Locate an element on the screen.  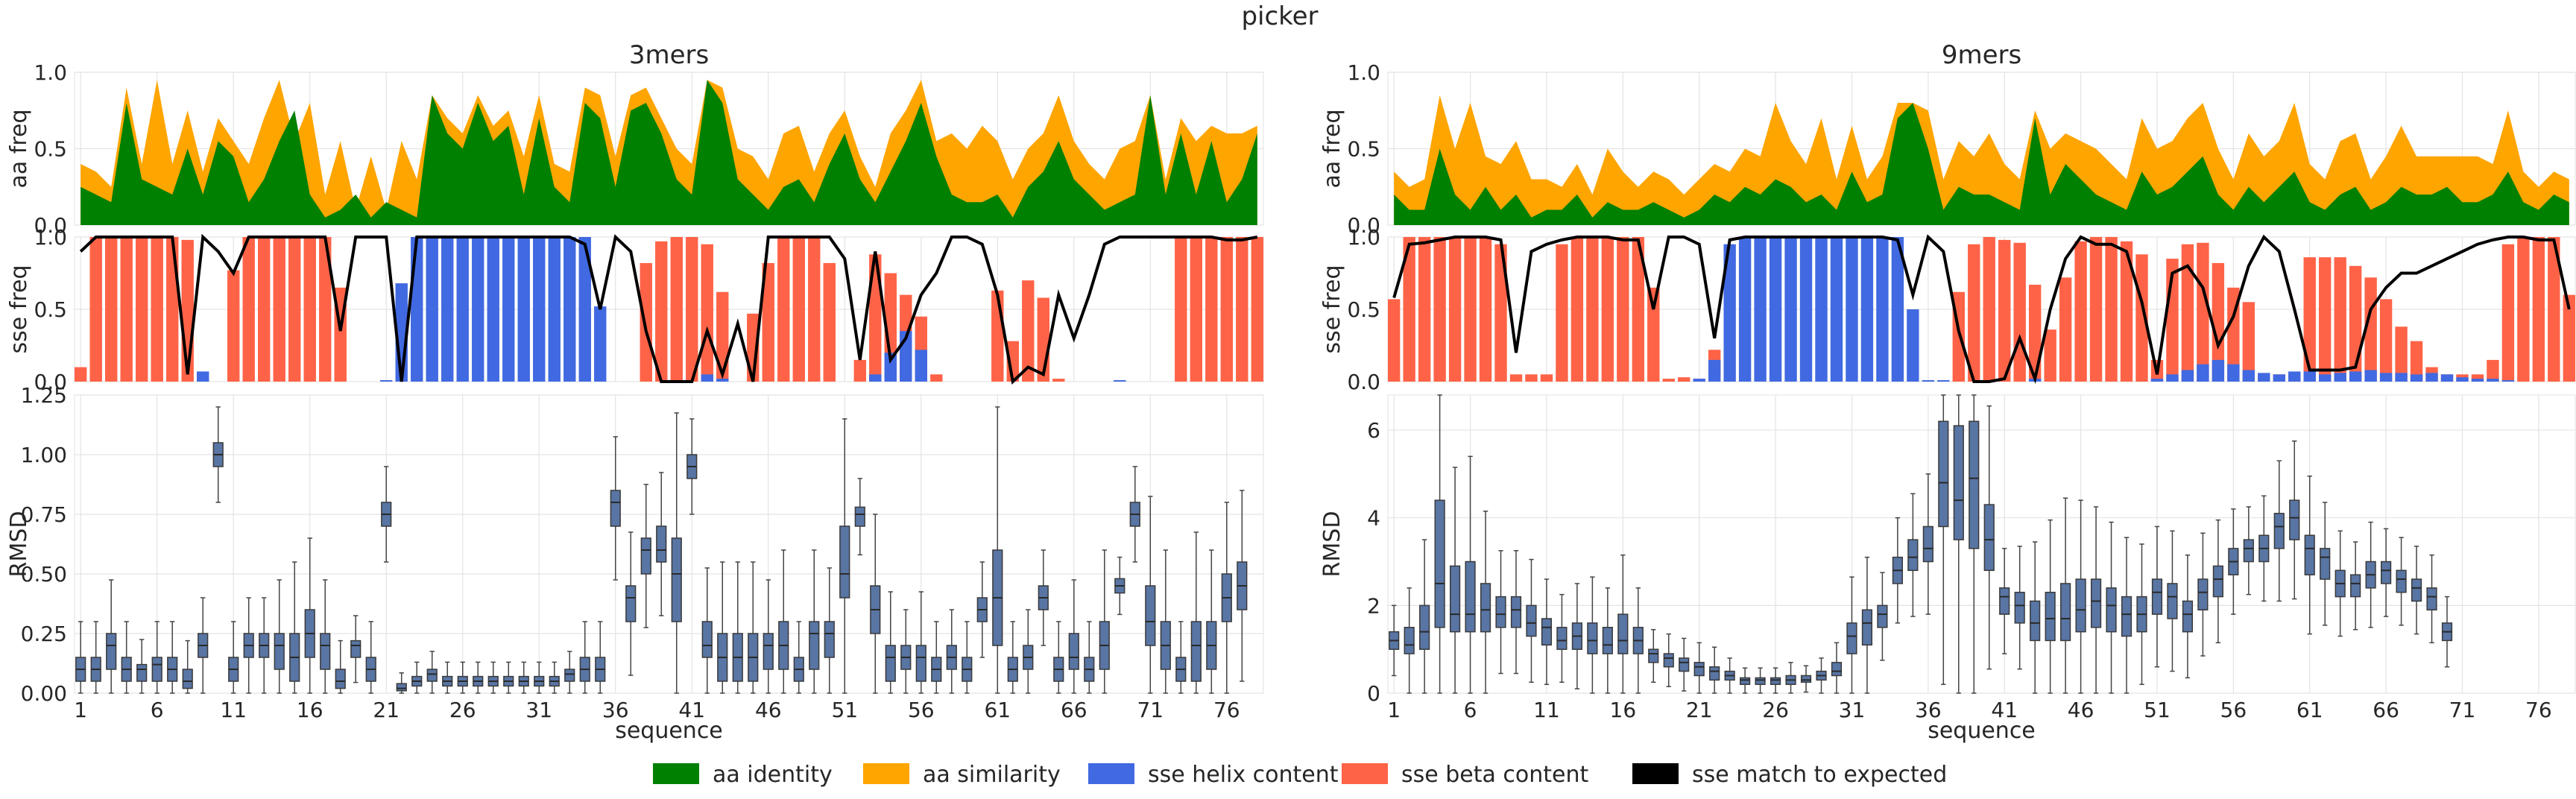
3mers-bar-y-tick-label: 1.0 is located at coordinates (50, 238).